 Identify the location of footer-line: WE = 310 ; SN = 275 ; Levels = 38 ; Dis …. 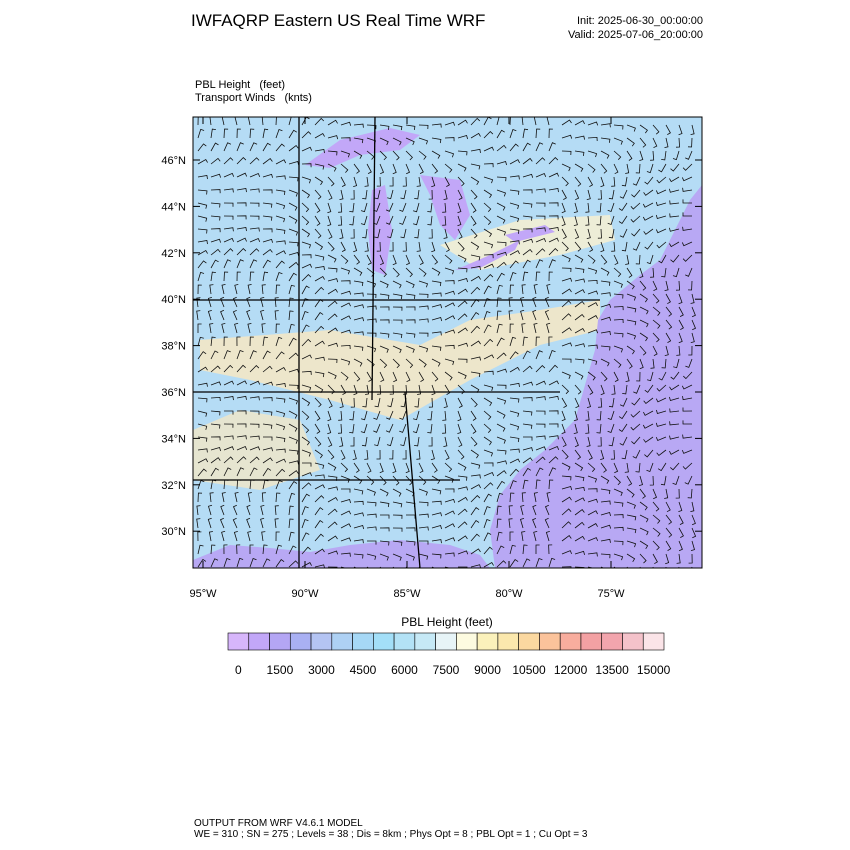
(391, 834).